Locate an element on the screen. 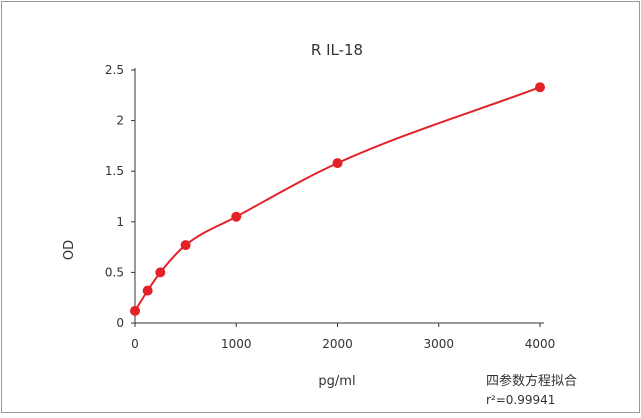 This screenshot has height=418, width=641. y-tick-label: 0.5 is located at coordinates (114, 272).